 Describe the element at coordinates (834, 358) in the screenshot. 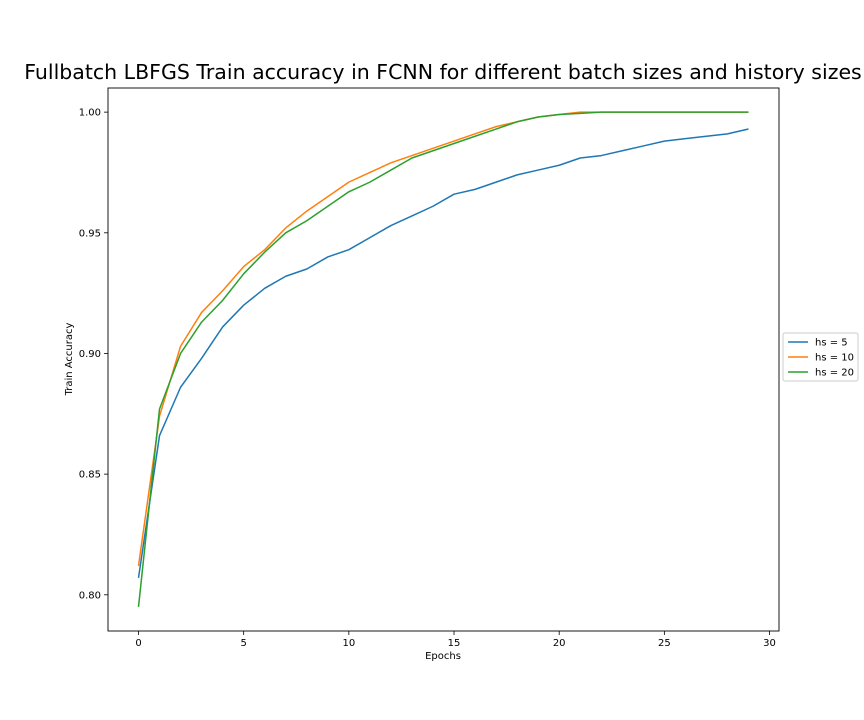

I see `legend-label: hs = 10` at that location.